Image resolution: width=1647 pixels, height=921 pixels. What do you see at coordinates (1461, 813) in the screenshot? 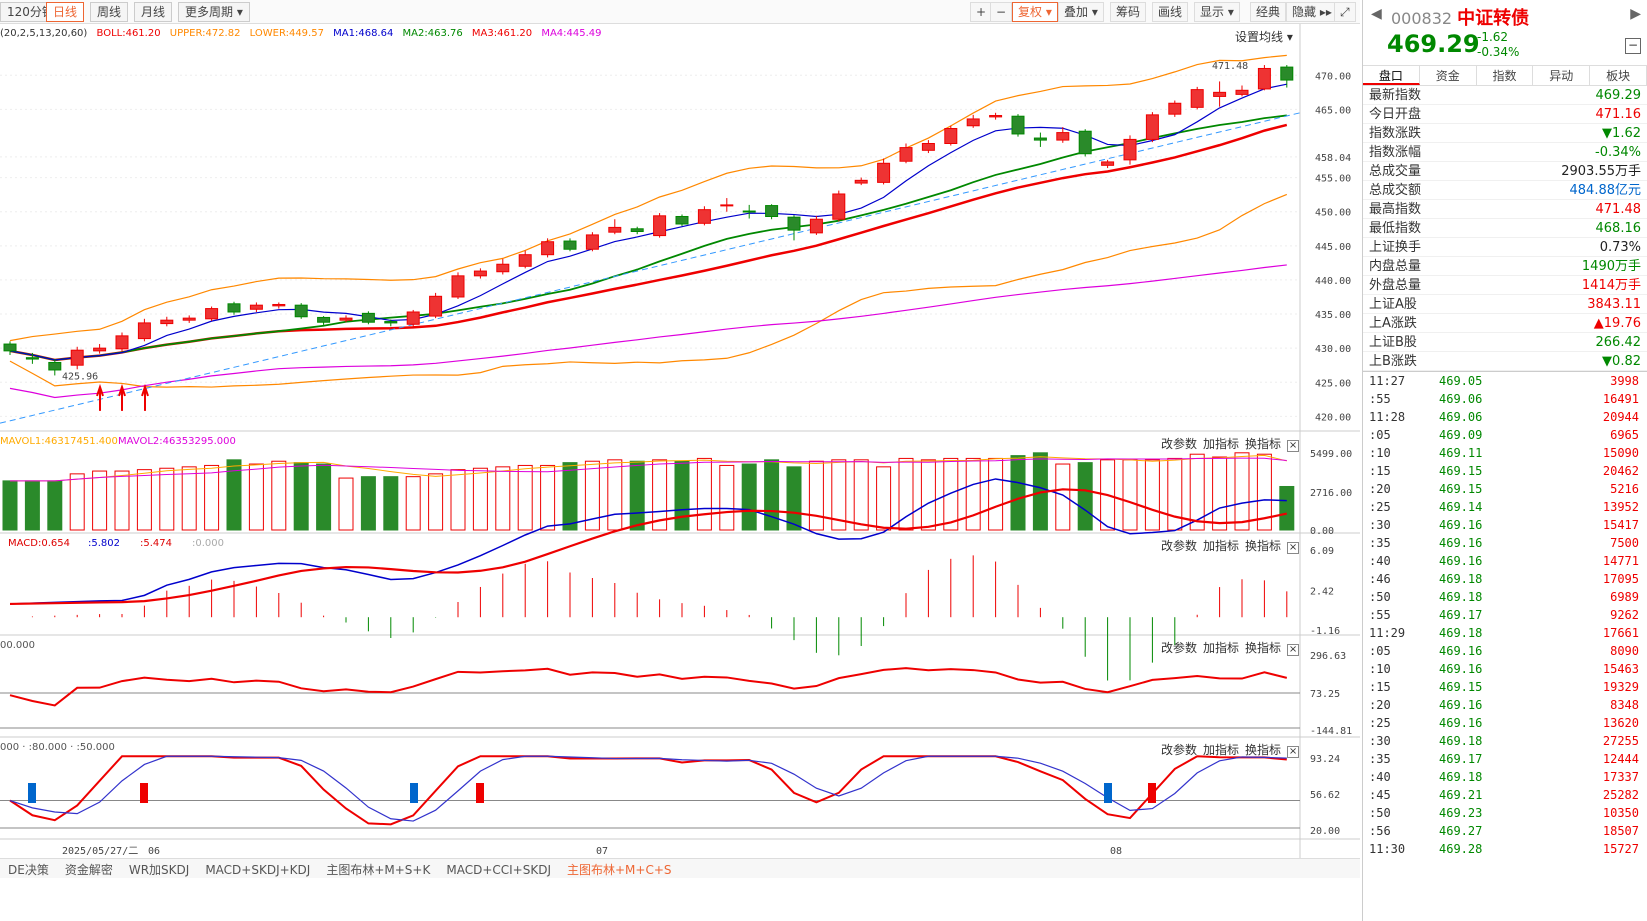
I see `tick-price: 469.23` at bounding box center [1461, 813].